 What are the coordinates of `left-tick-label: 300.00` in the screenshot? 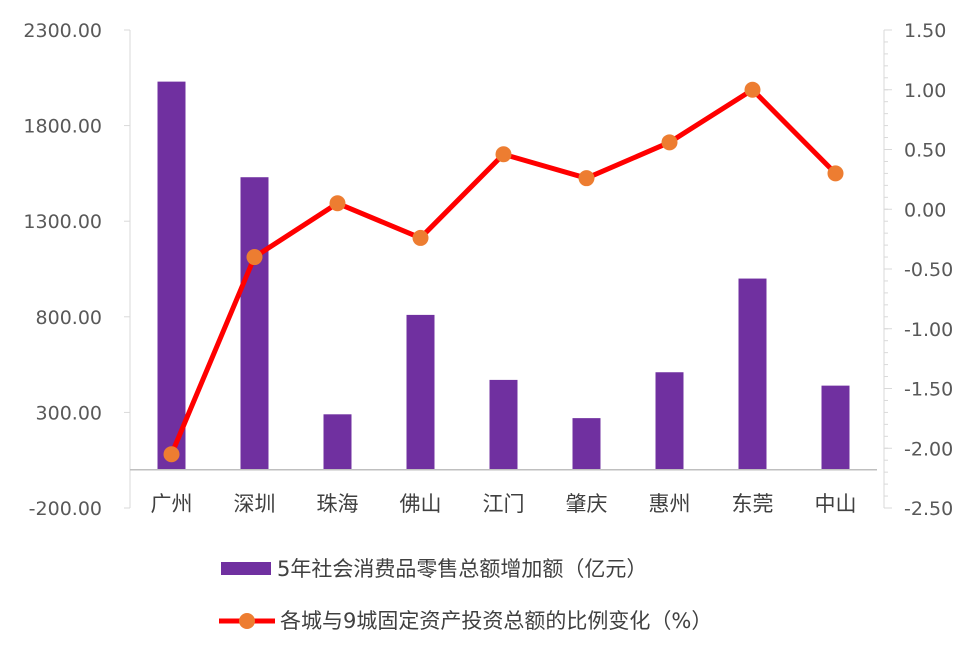 It's located at (69, 413).